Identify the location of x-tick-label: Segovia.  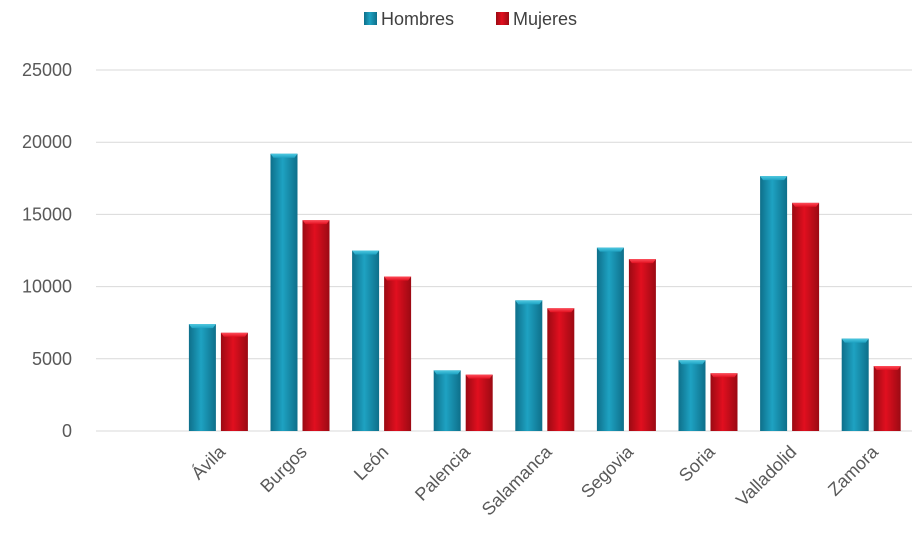
(607, 471).